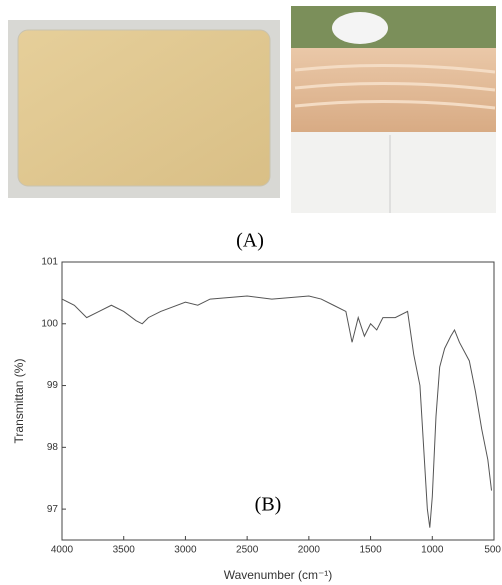  I want to click on photo-right, so click(393, 109).